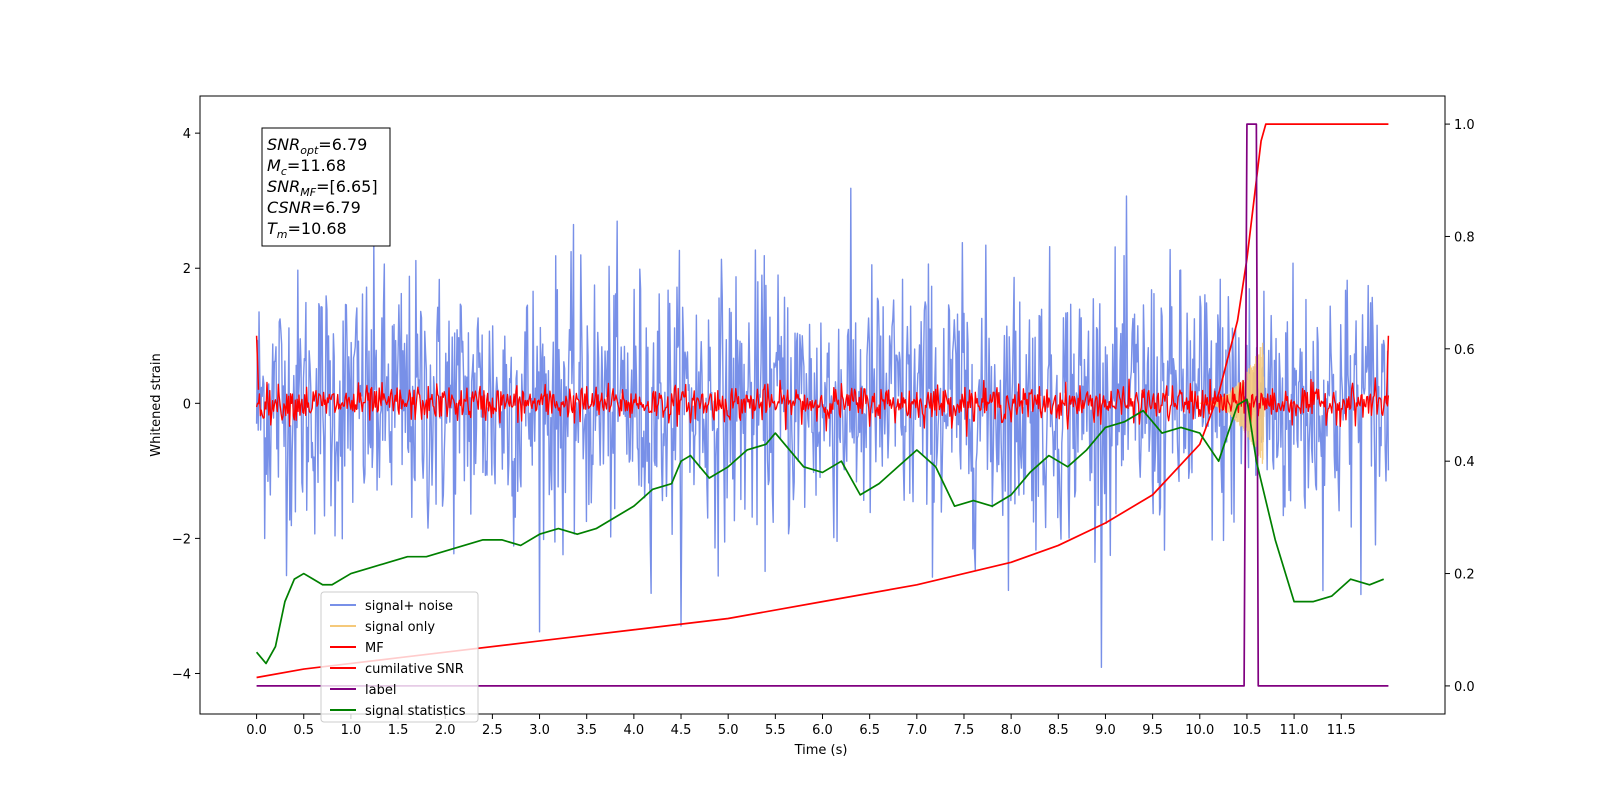 The image size is (1600, 800). Describe the element at coordinates (187, 134) in the screenshot. I see `left-y-tick-label: 4` at that location.